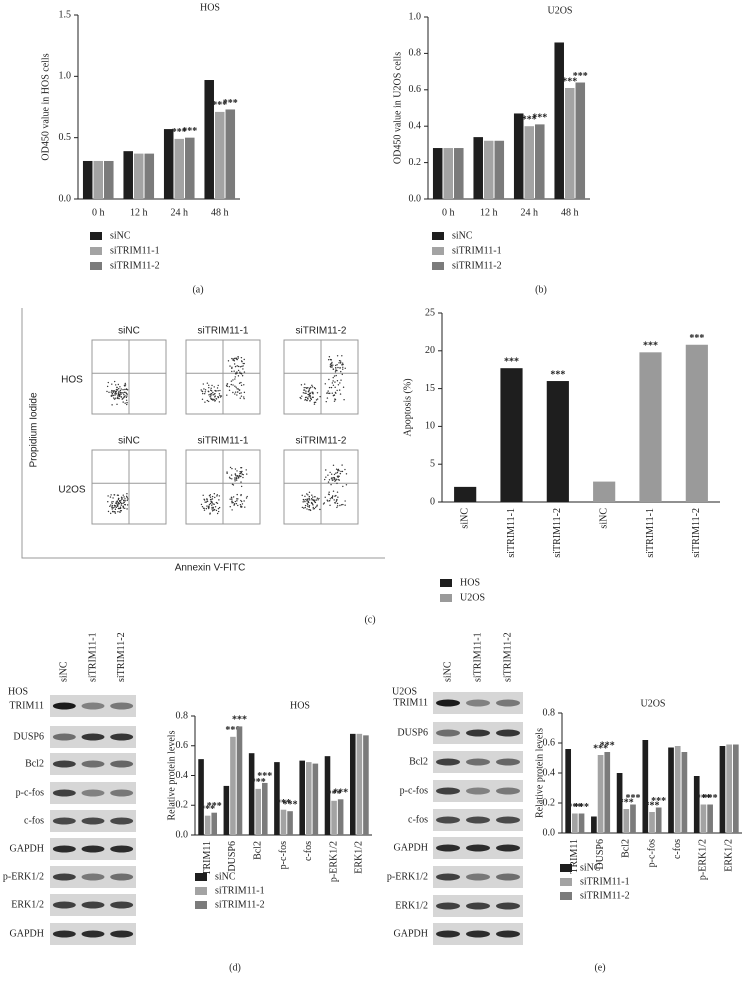 This screenshot has width=744, height=983. Describe the element at coordinates (407, 407) in the screenshot. I see `y-axis-label: Apoptosis (%)` at that location.